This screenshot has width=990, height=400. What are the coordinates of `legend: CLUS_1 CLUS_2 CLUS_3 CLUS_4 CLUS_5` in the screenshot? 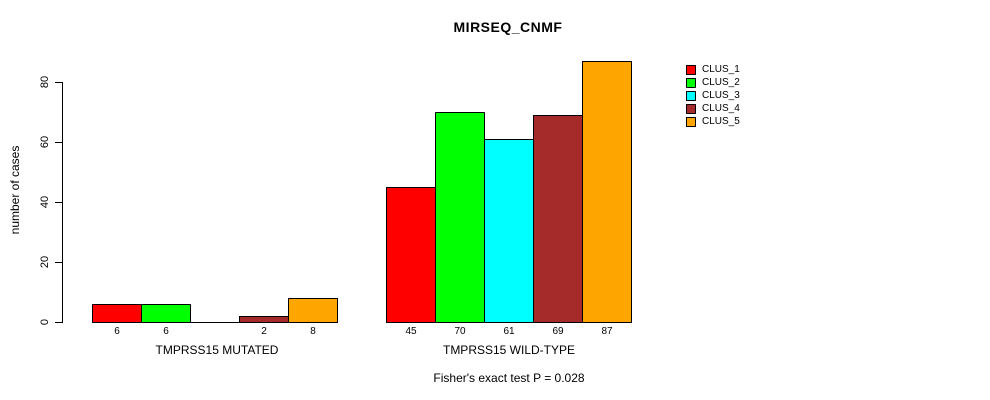 It's located at (713, 95).